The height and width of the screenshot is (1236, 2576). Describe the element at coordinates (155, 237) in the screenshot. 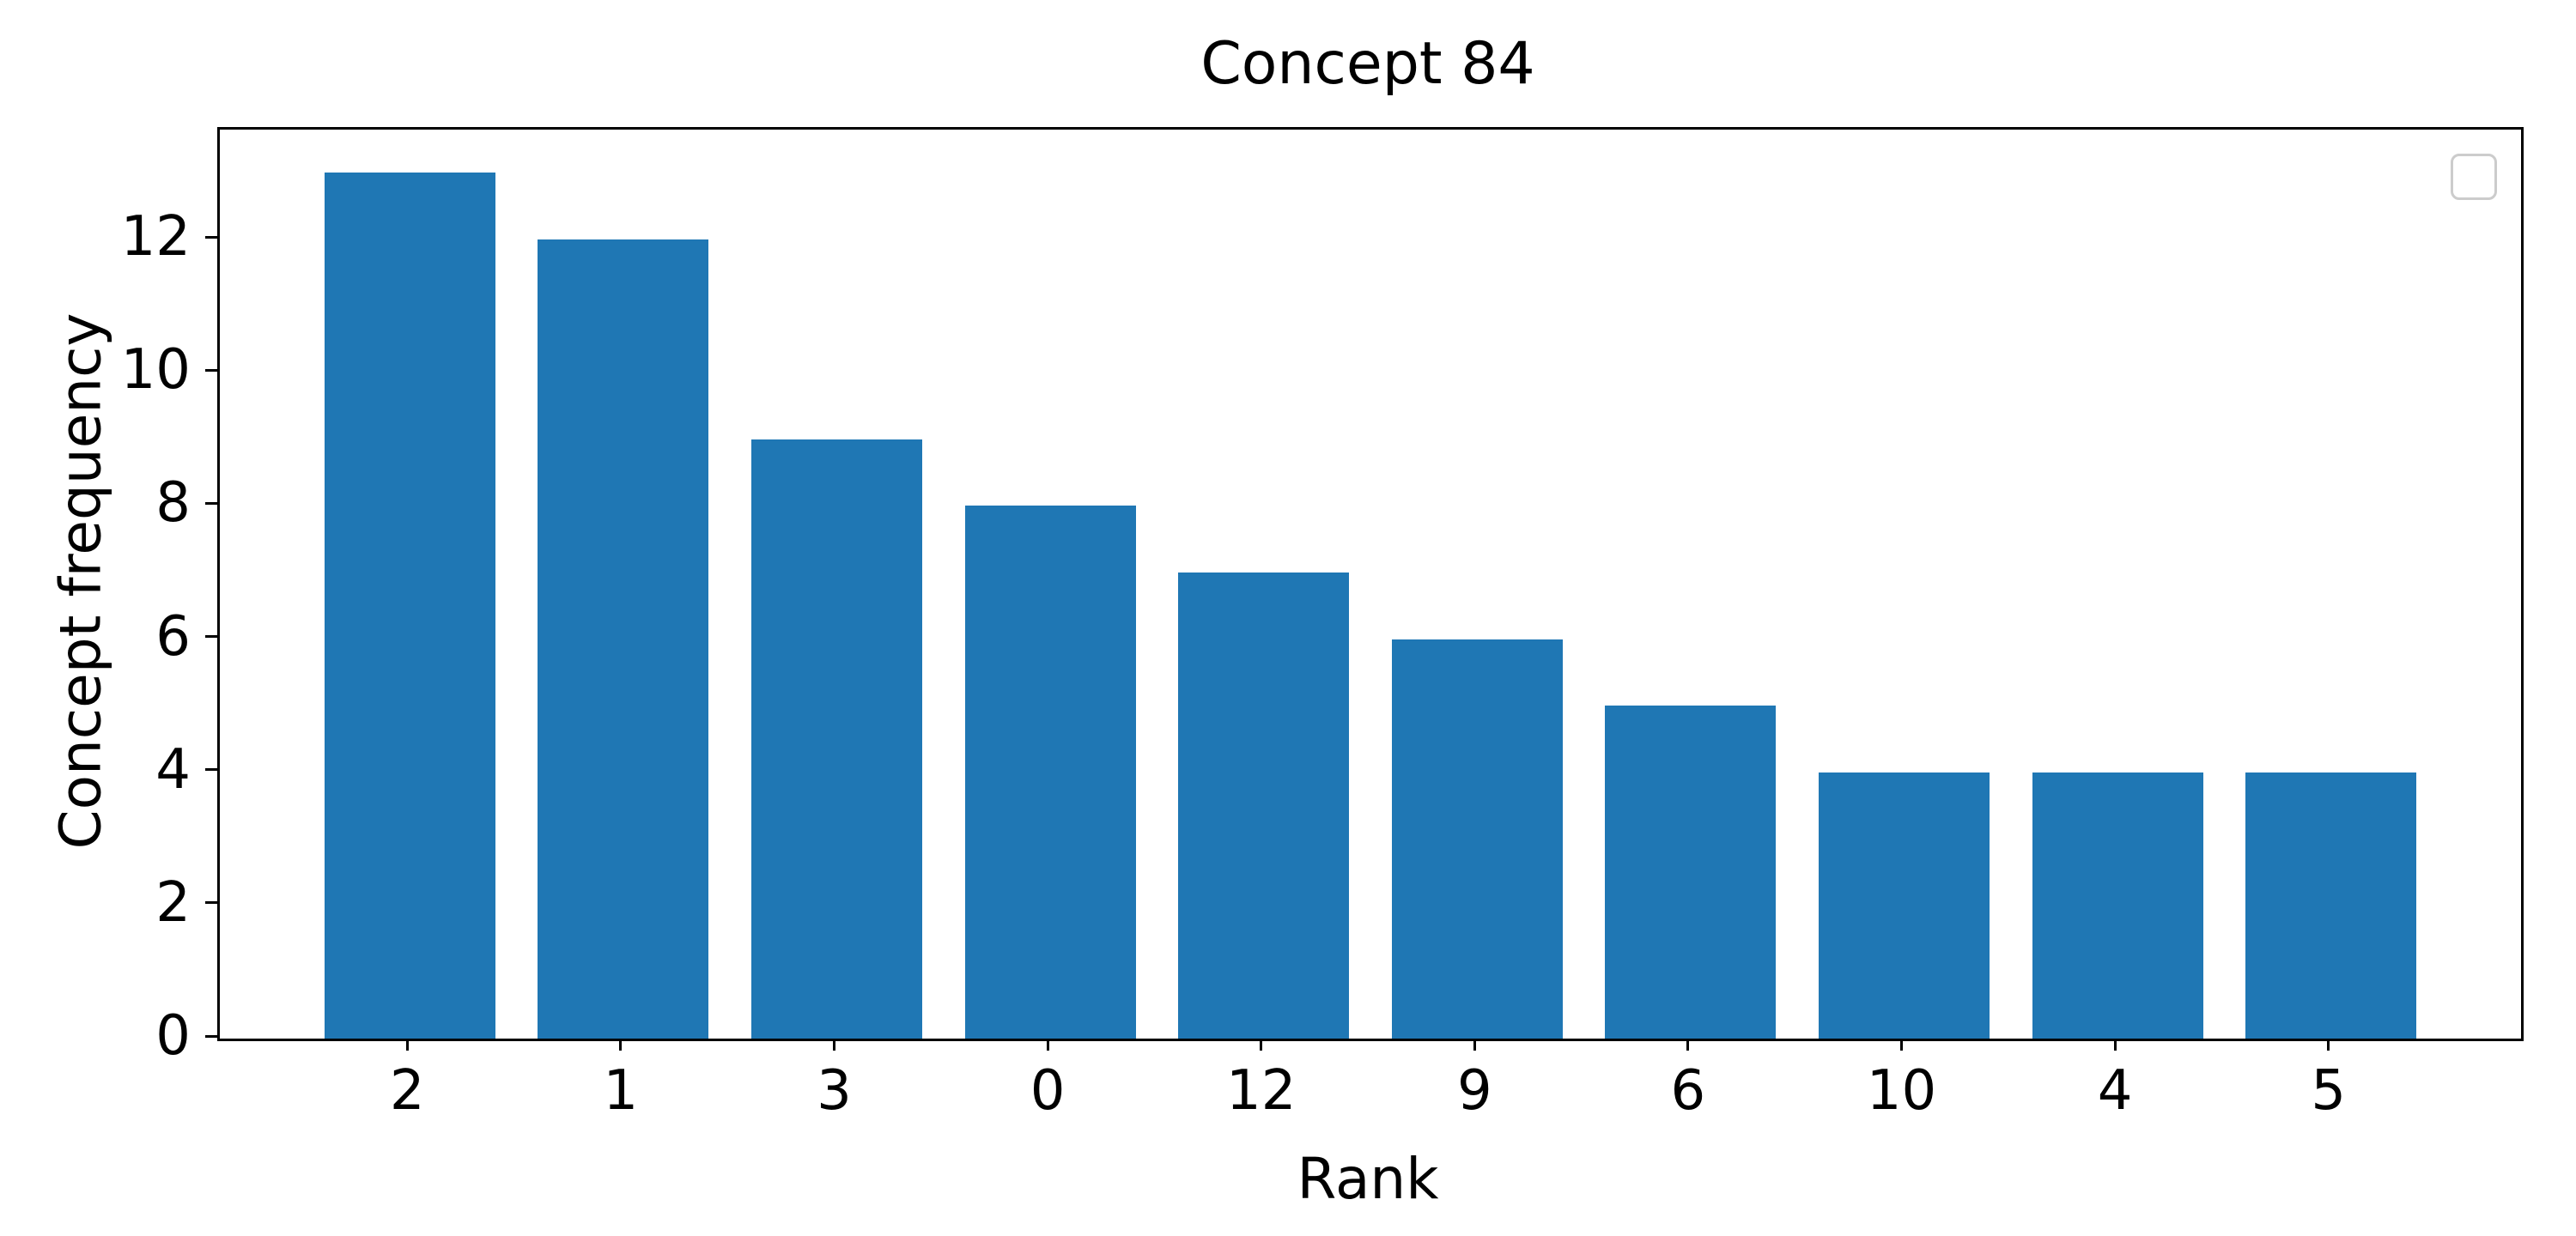

I see `y-tick-label: 12` at that location.